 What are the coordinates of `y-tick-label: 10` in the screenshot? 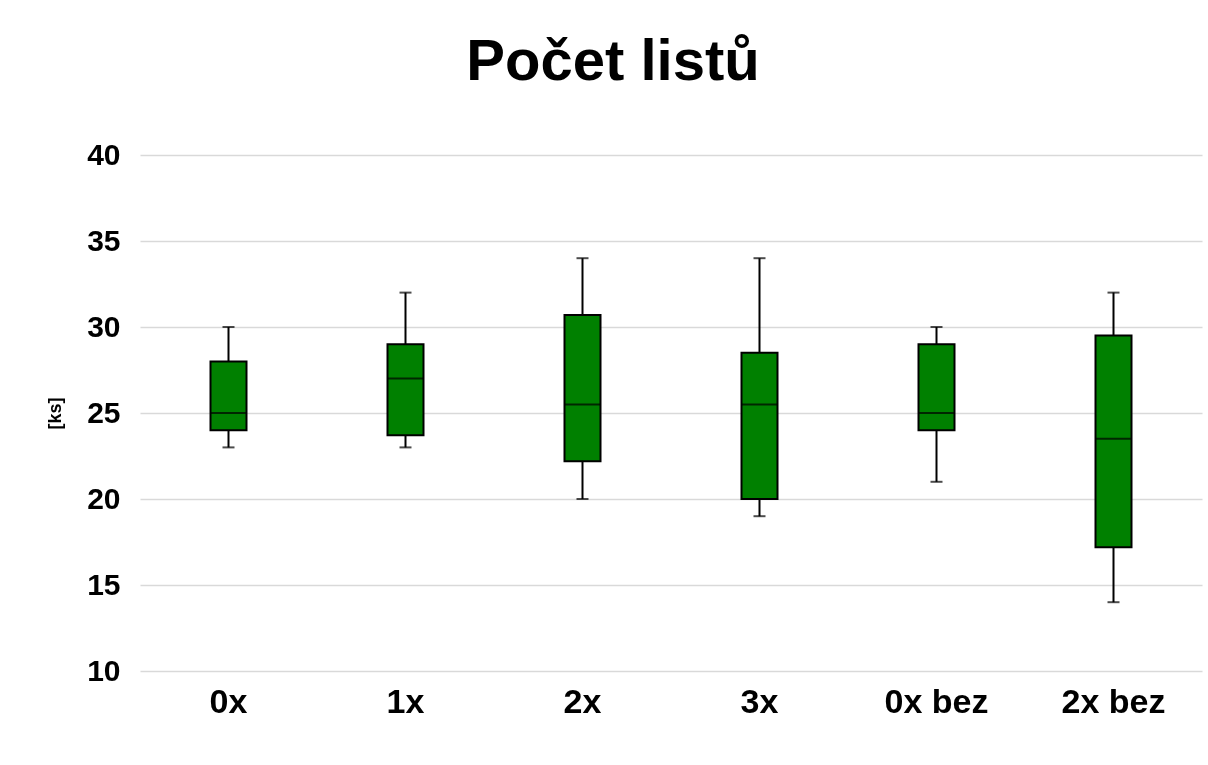 It's located at (104, 670).